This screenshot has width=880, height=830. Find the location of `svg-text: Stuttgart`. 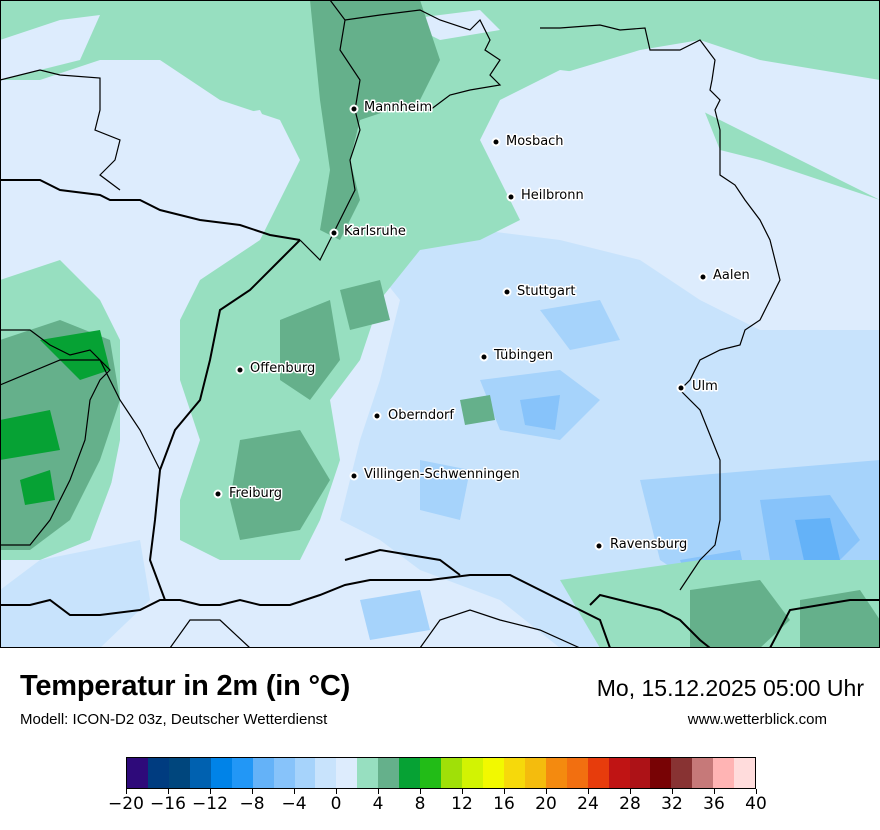

svg-text: Stuttgart is located at coordinates (546, 291).